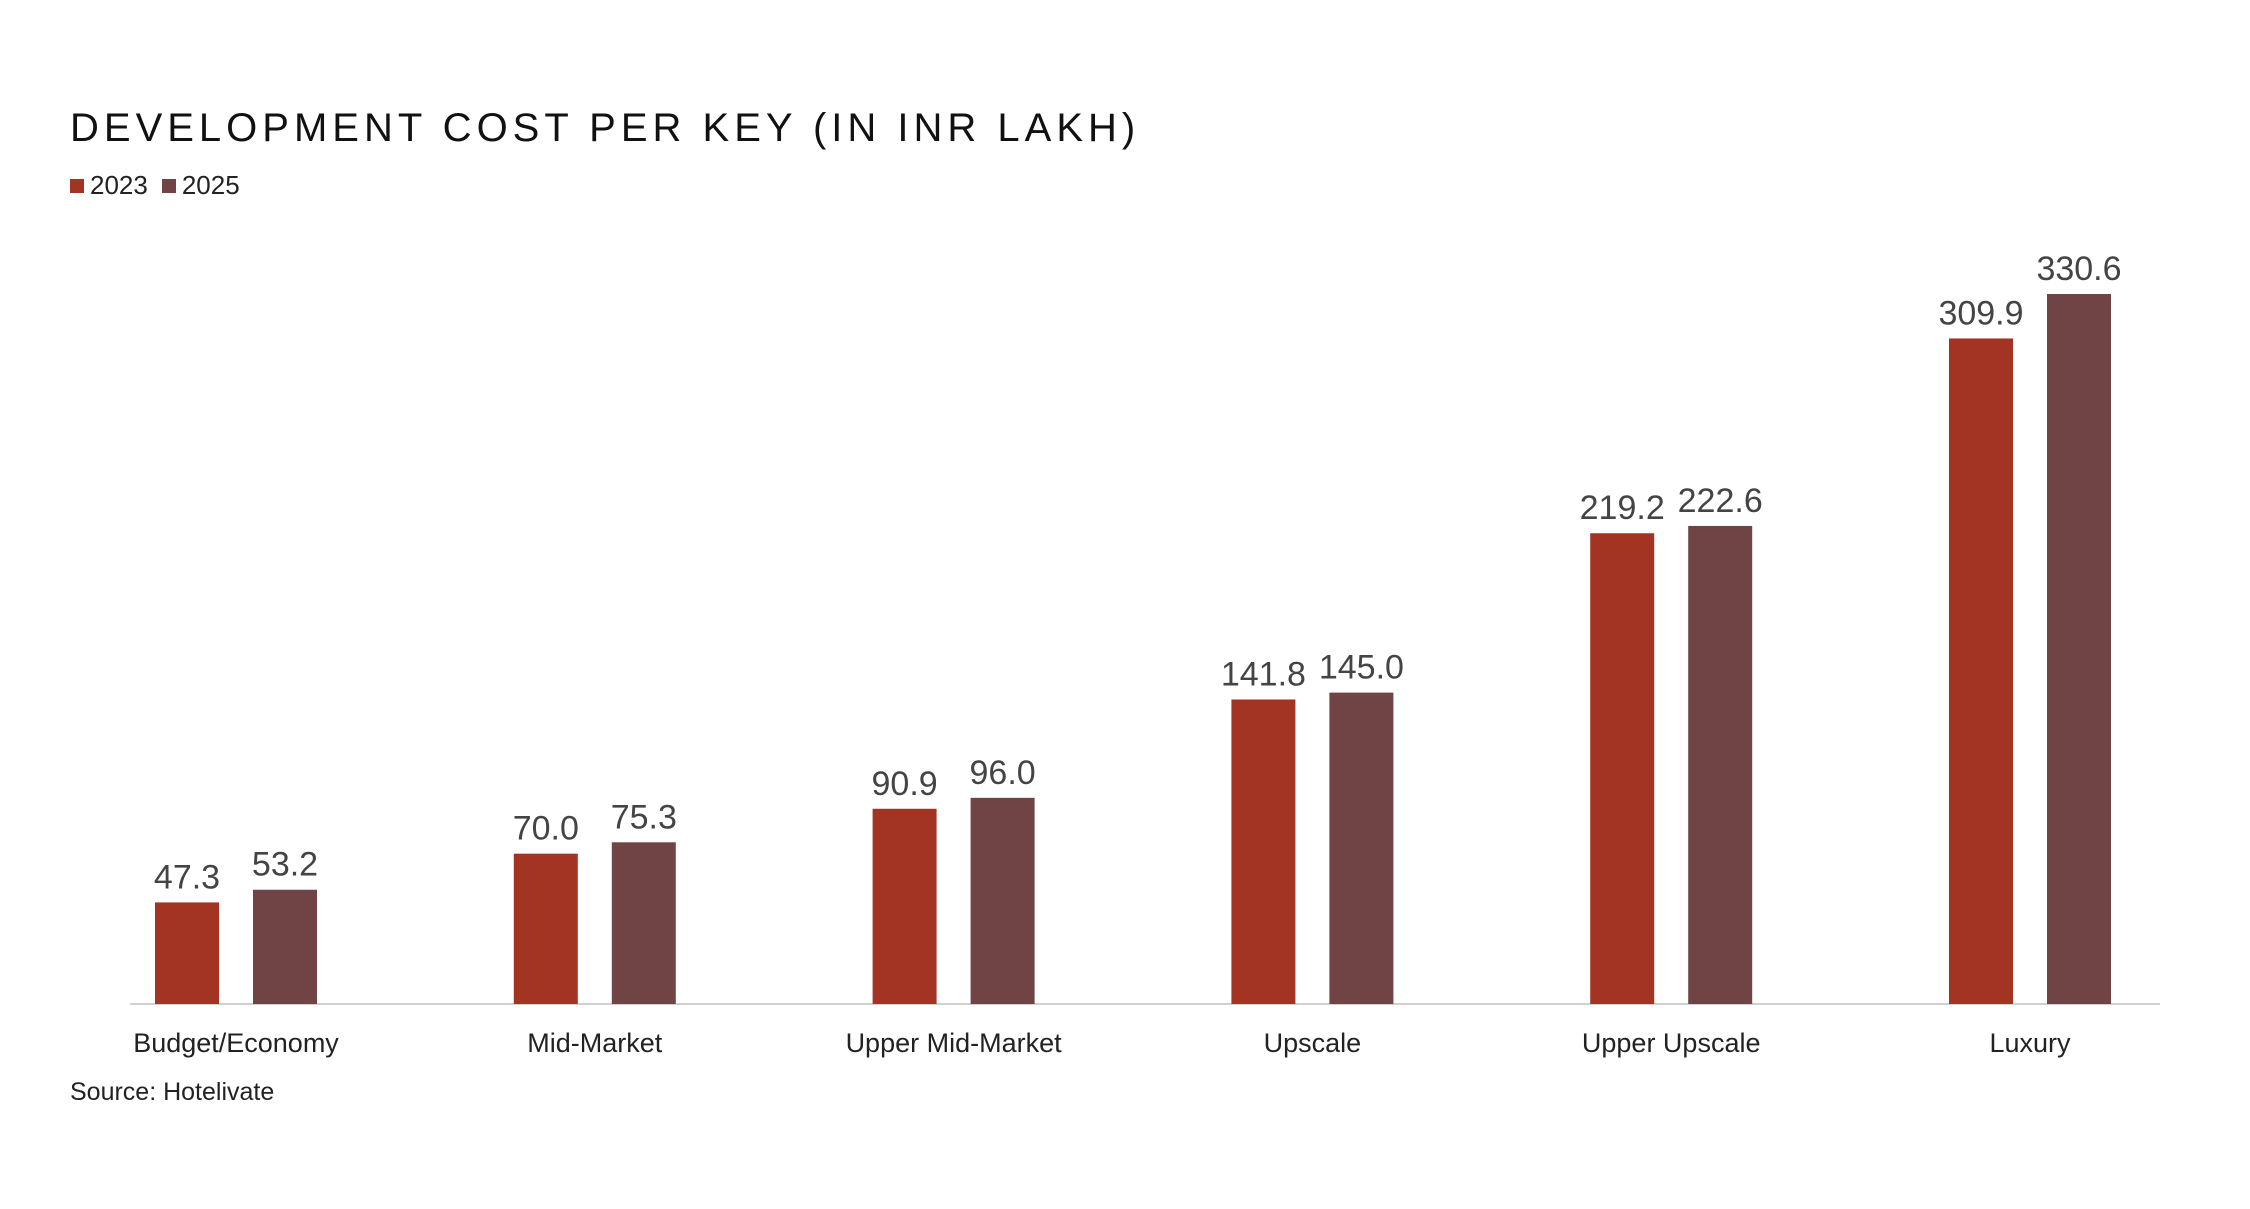 The height and width of the screenshot is (1209, 2250). Describe the element at coordinates (168, 185) in the screenshot. I see `legend-swatch-2025` at that location.